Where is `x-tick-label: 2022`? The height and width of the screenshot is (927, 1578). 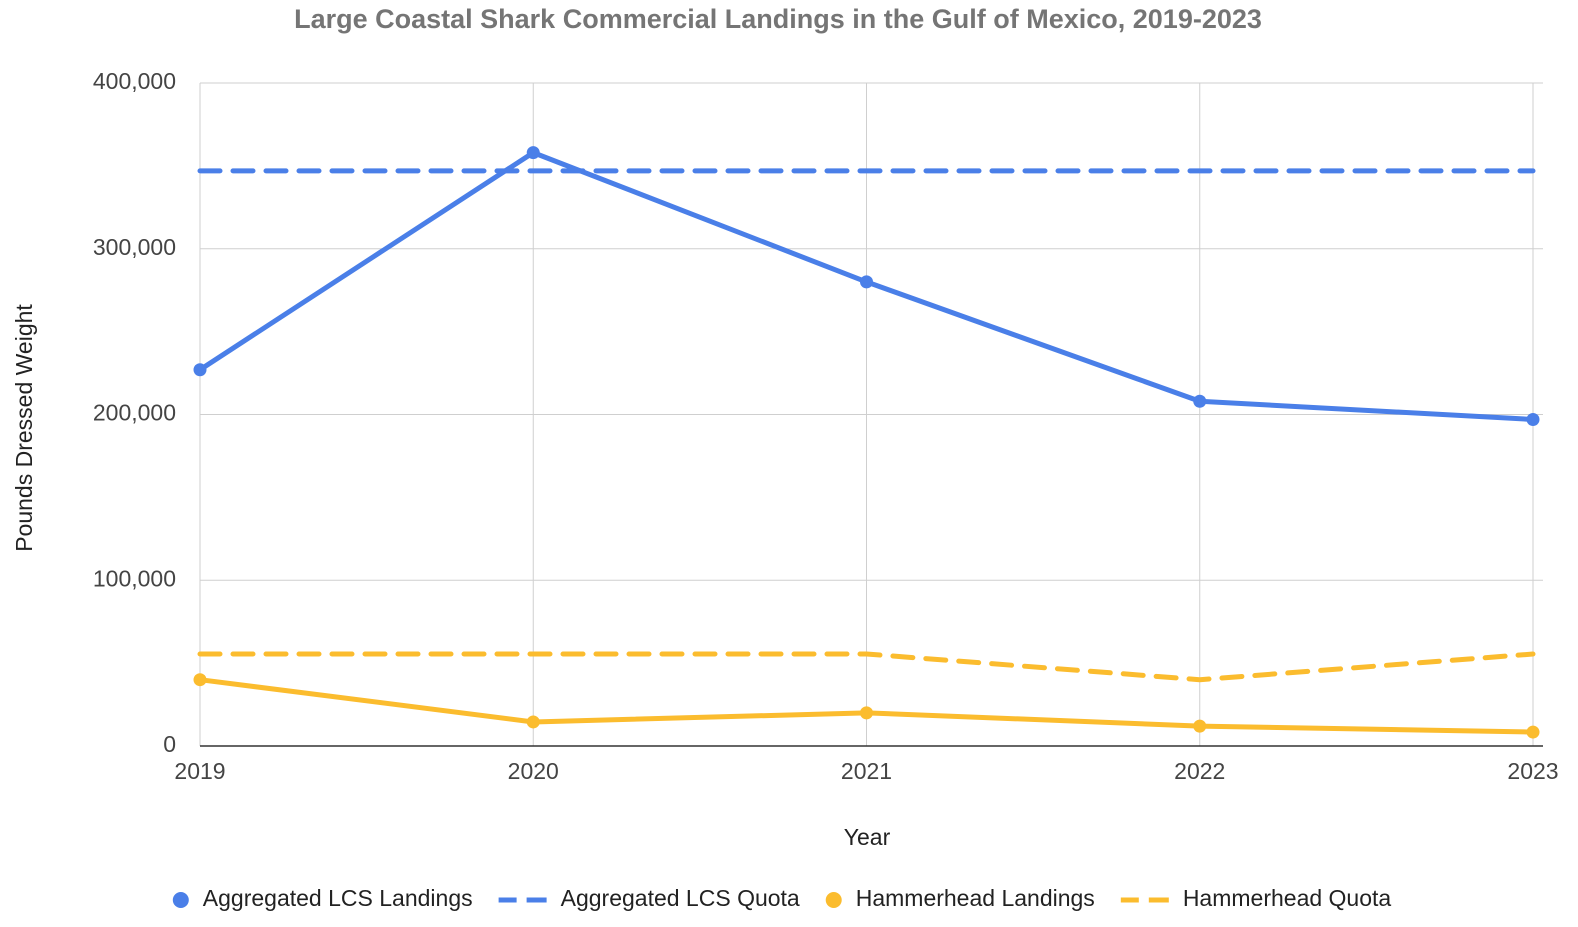
x-tick-label: 2022 is located at coordinates (1199, 771).